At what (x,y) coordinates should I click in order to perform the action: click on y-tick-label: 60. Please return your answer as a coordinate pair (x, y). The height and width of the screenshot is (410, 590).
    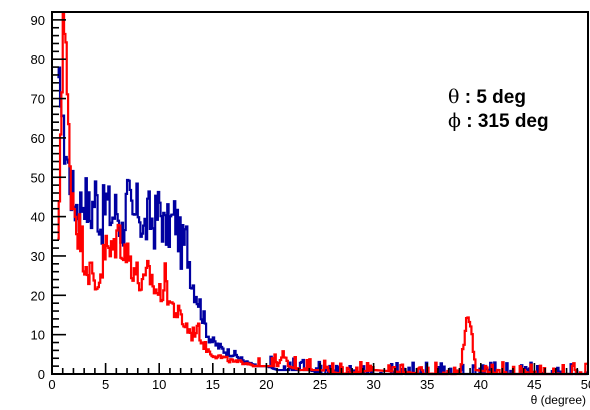
    Looking at the image, I should click on (38, 138).